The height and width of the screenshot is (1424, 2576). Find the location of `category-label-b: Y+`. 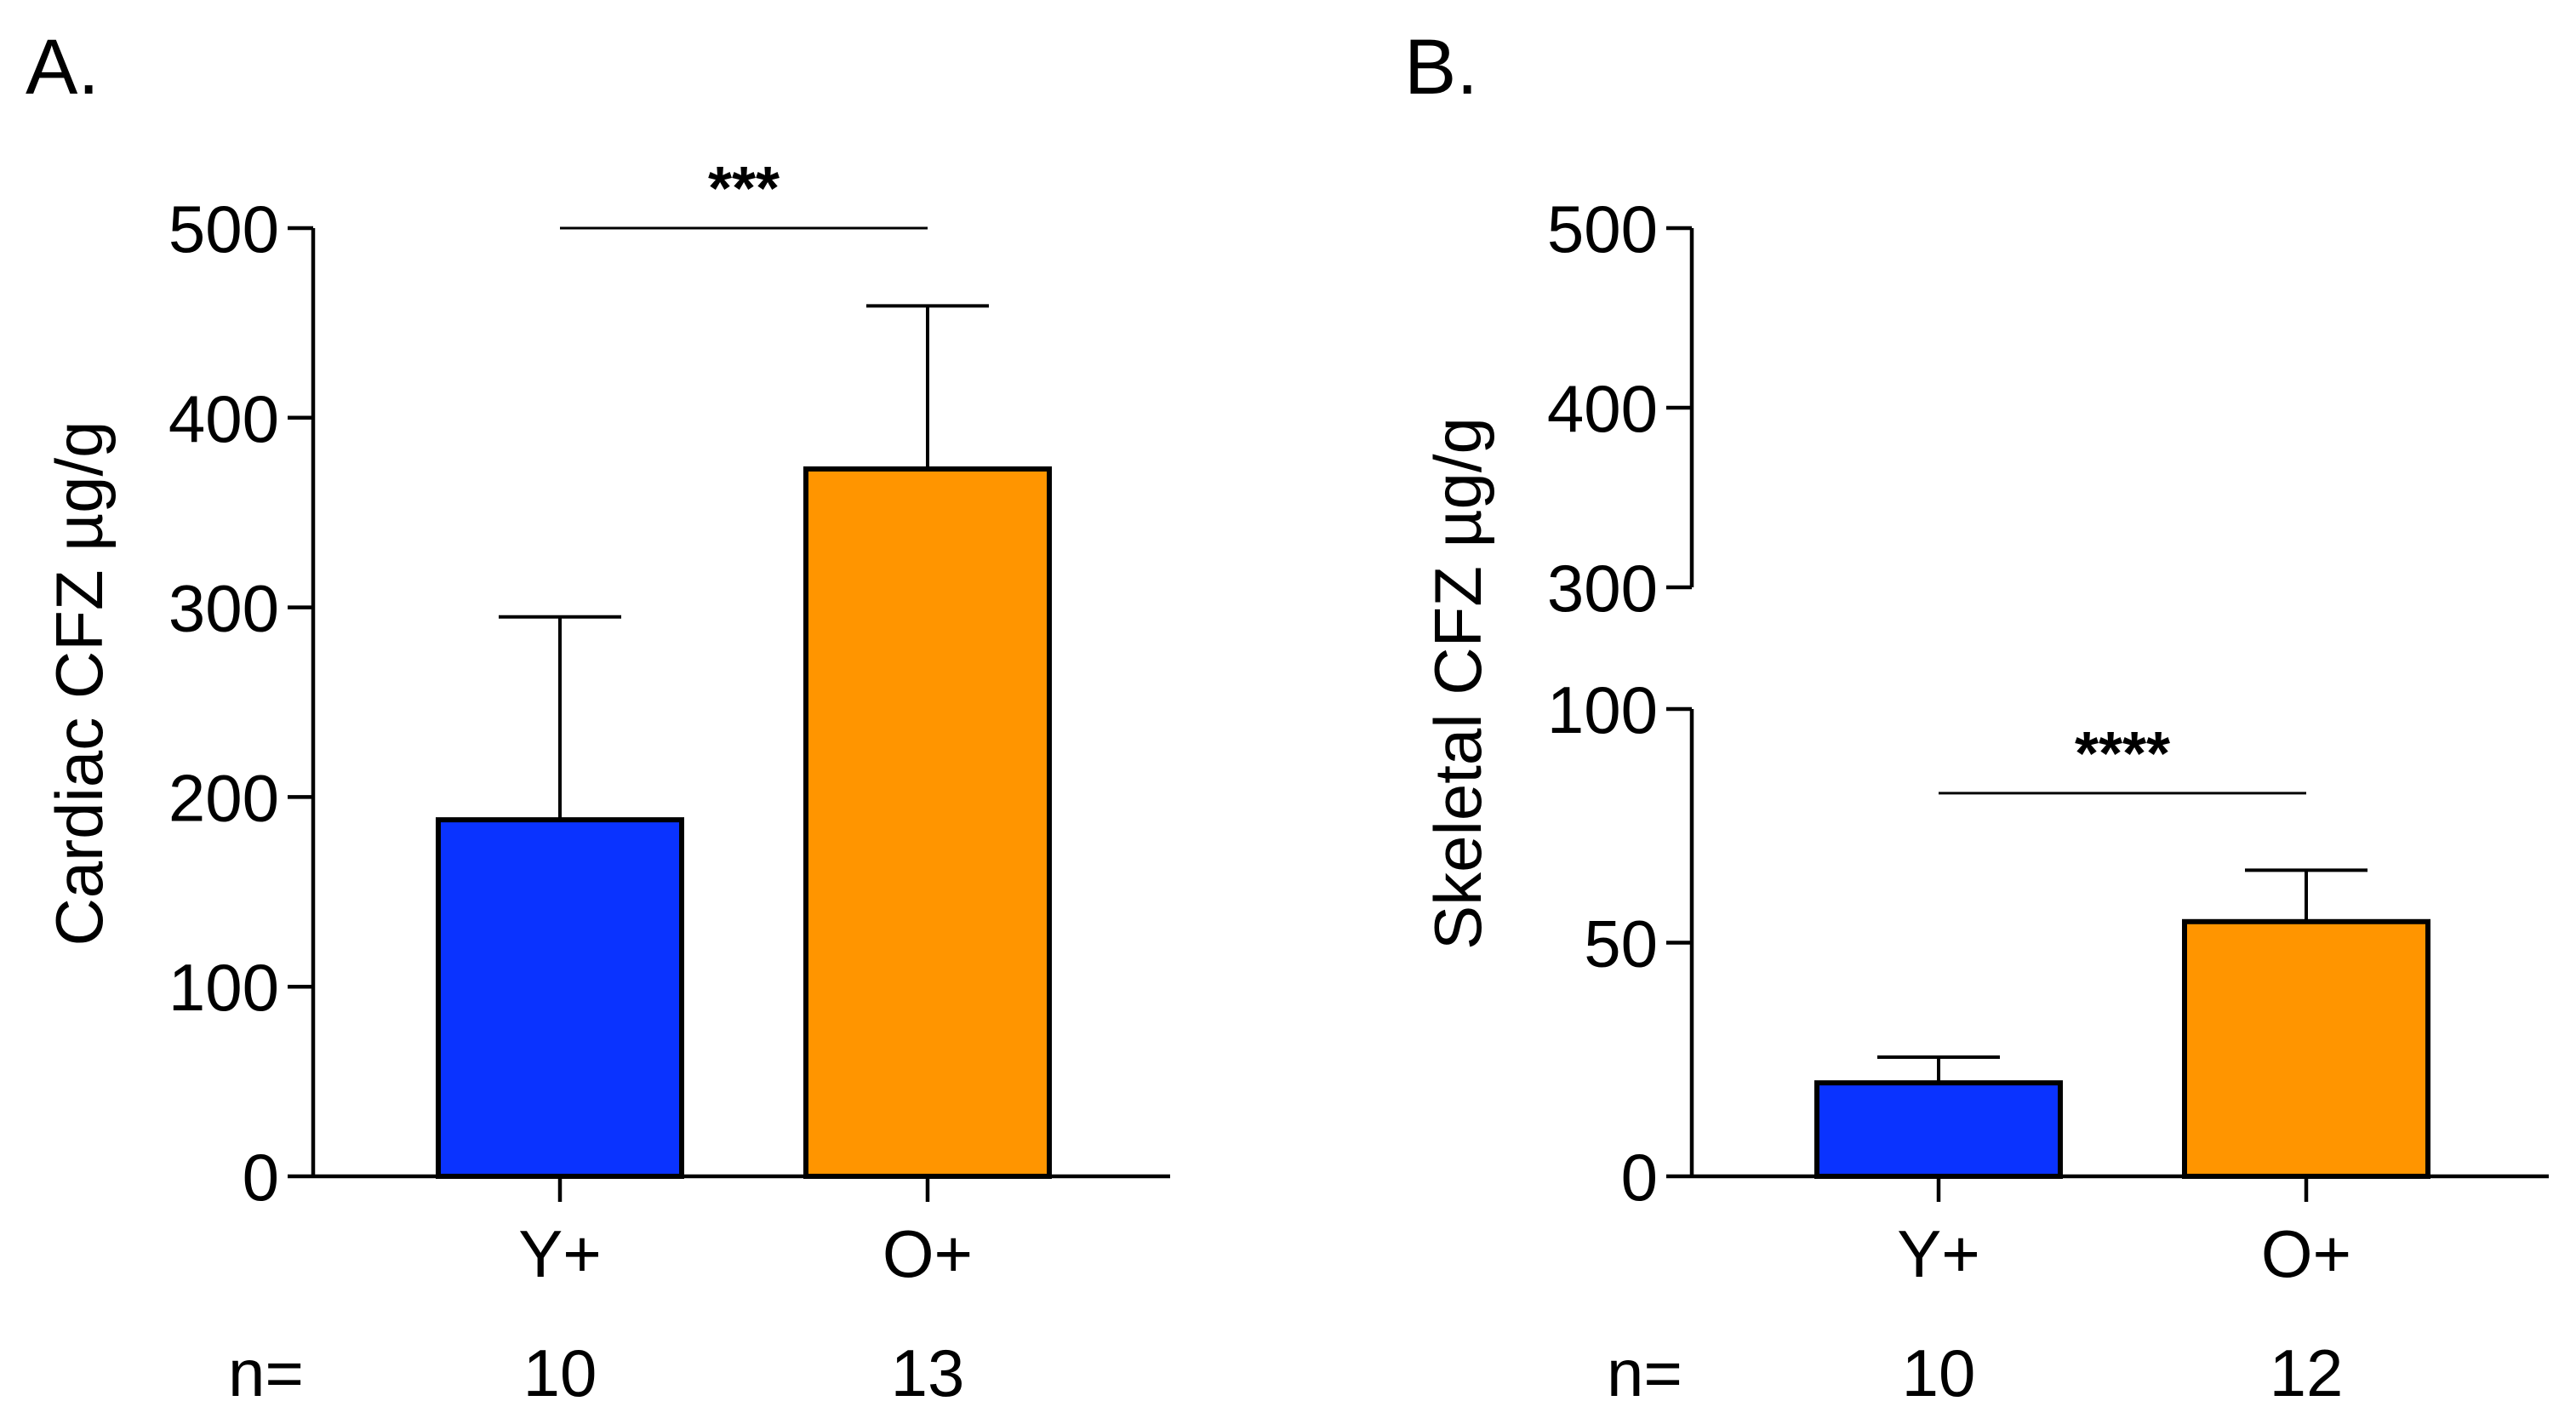

category-label-b: Y+ is located at coordinates (1938, 1253).